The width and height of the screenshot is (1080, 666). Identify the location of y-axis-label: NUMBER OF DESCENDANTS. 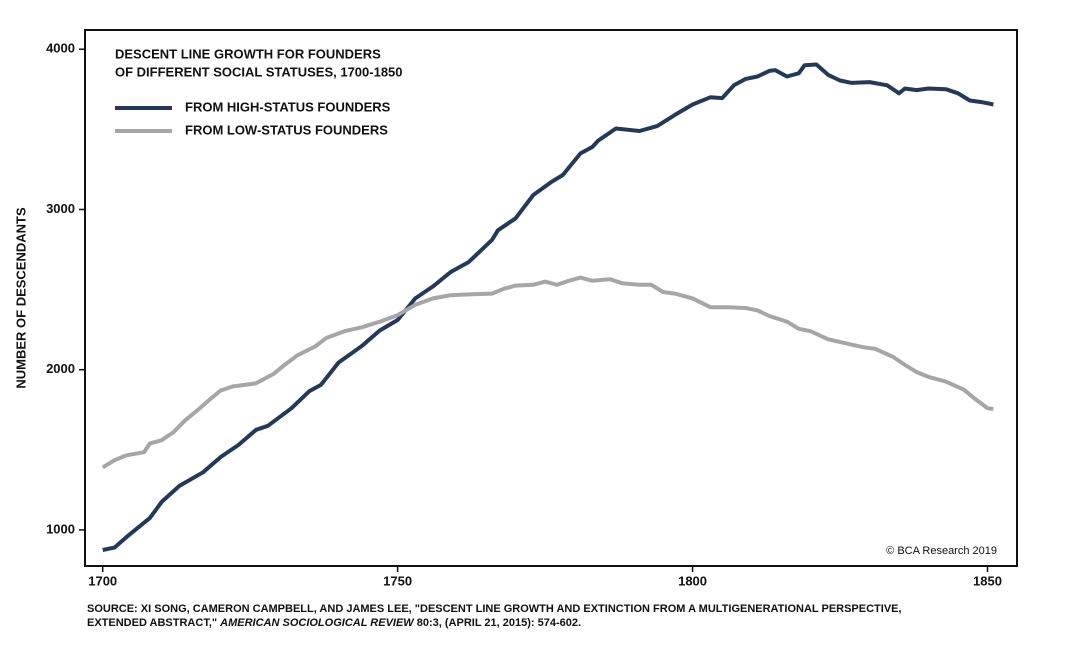
(20, 298).